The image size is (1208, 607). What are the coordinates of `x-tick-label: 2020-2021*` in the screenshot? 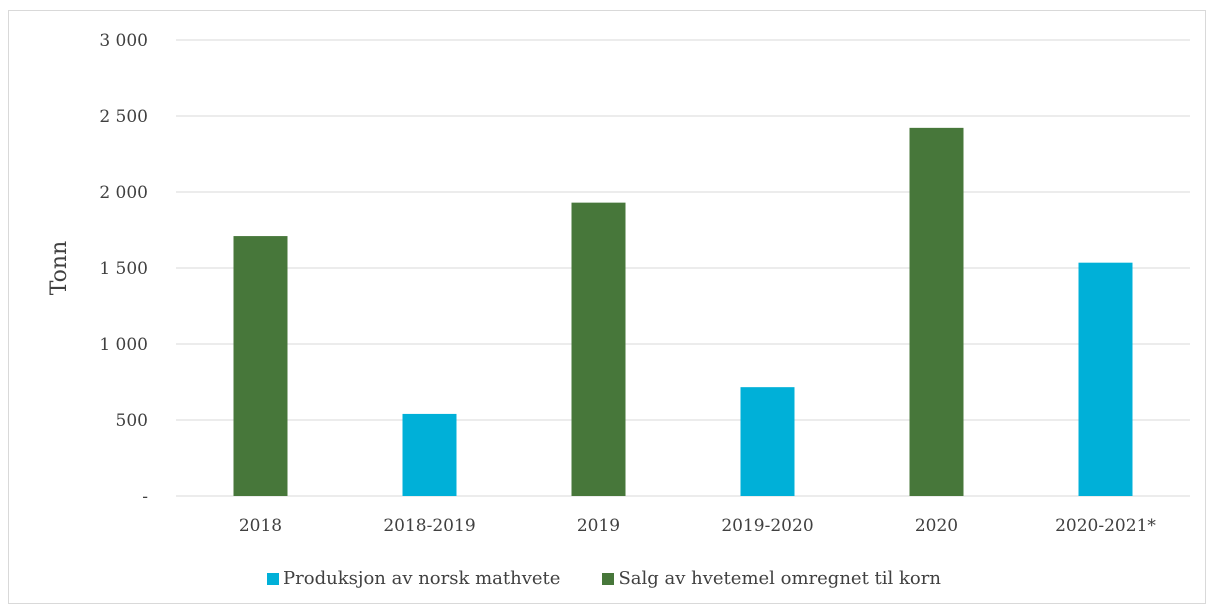 It's located at (1105, 526).